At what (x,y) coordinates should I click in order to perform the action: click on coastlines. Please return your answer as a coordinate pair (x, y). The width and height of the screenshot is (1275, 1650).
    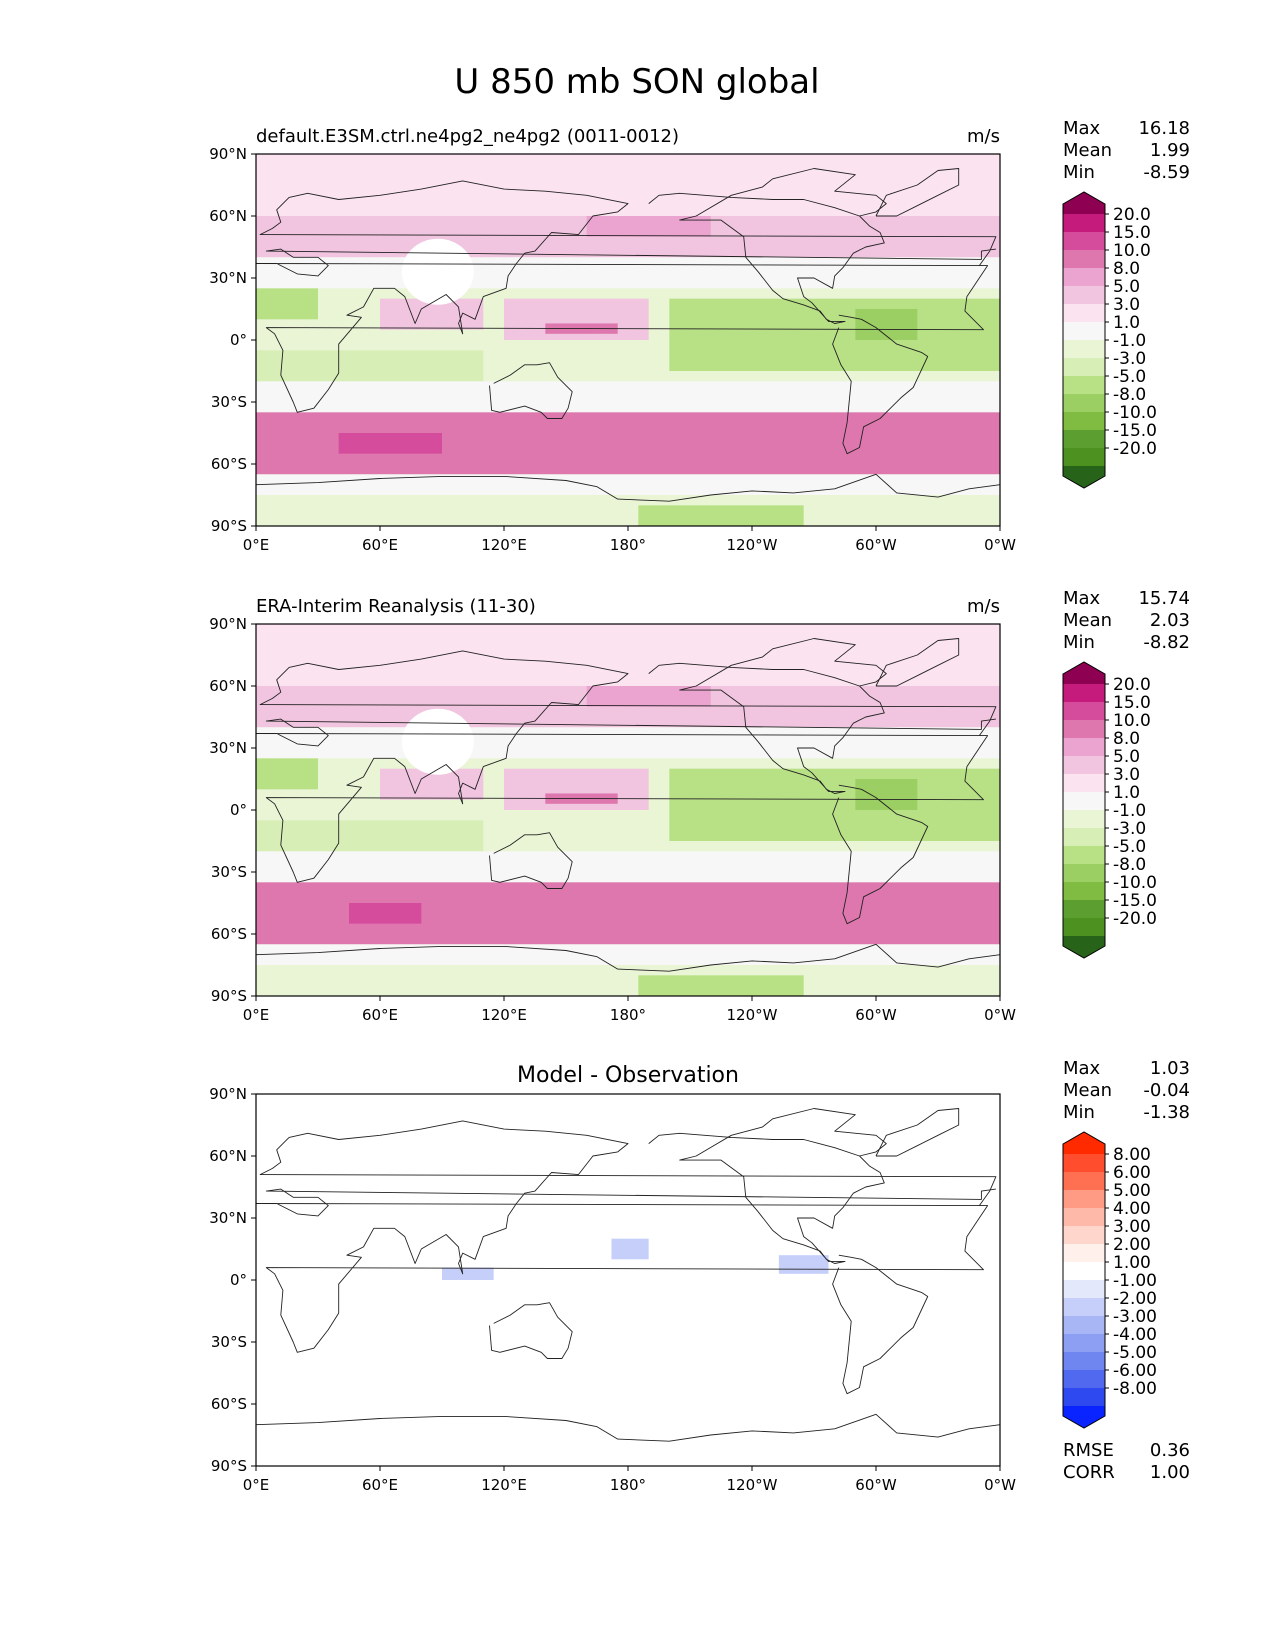
    Looking at the image, I should click on (628, 805).